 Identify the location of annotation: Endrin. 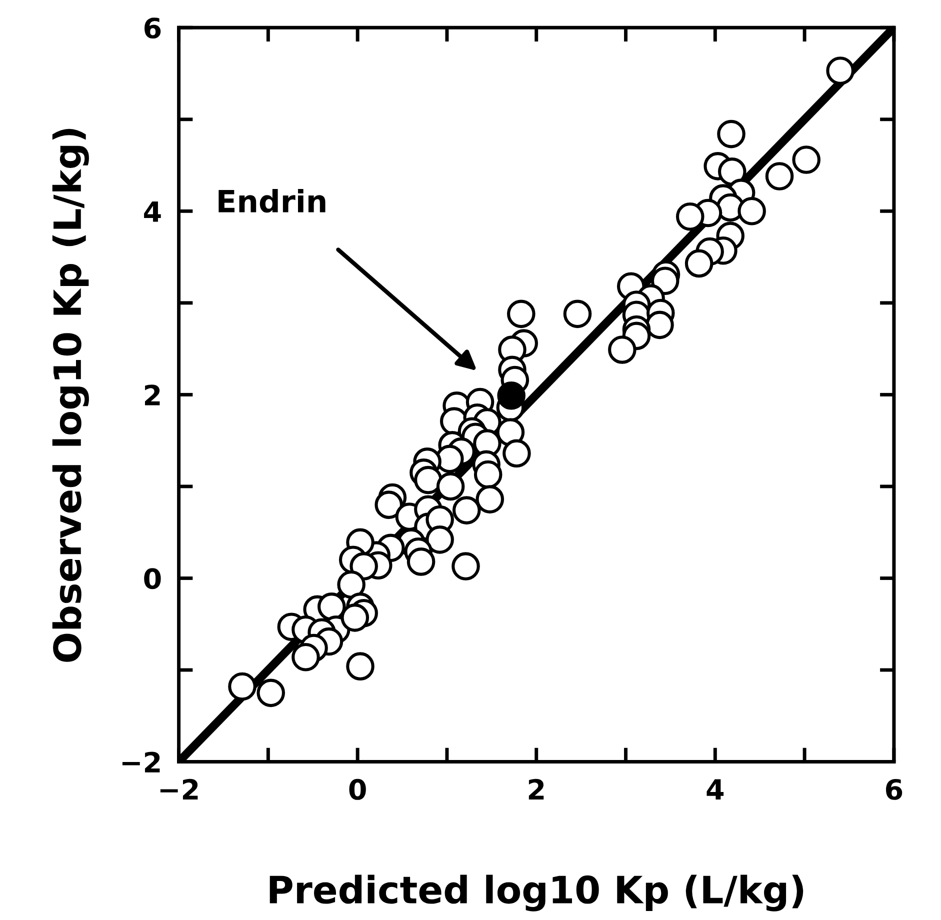
(272, 201).